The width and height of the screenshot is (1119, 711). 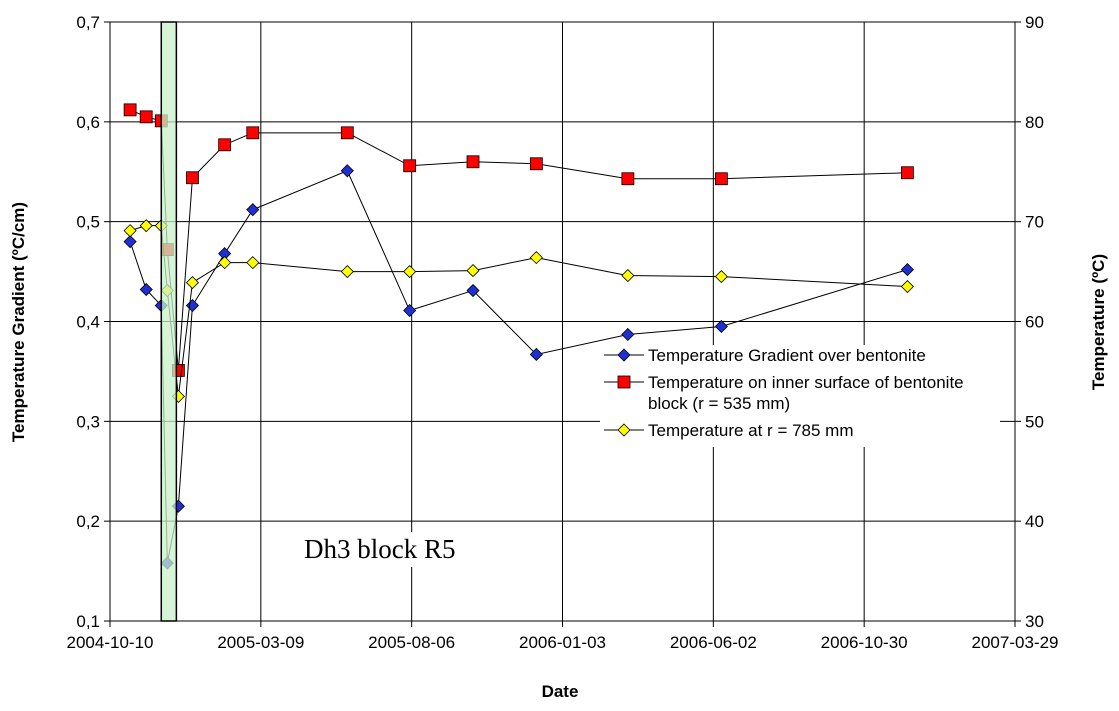 What do you see at coordinates (88, 521) in the screenshot?
I see `y-tick-label: 0,2` at bounding box center [88, 521].